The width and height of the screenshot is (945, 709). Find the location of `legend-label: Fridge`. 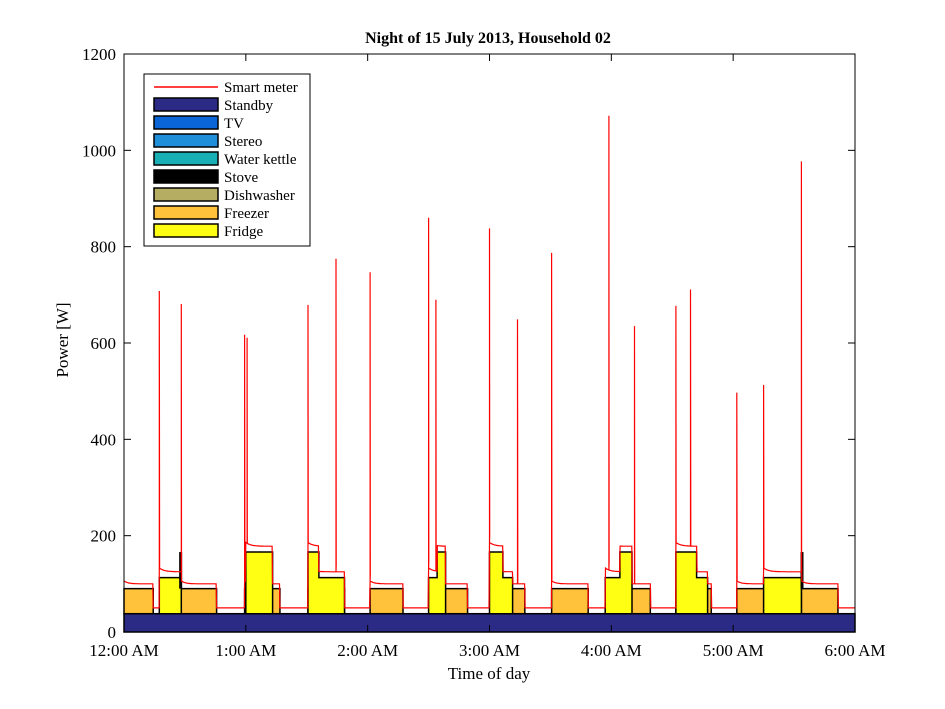

legend-label: Fridge is located at coordinates (244, 232).